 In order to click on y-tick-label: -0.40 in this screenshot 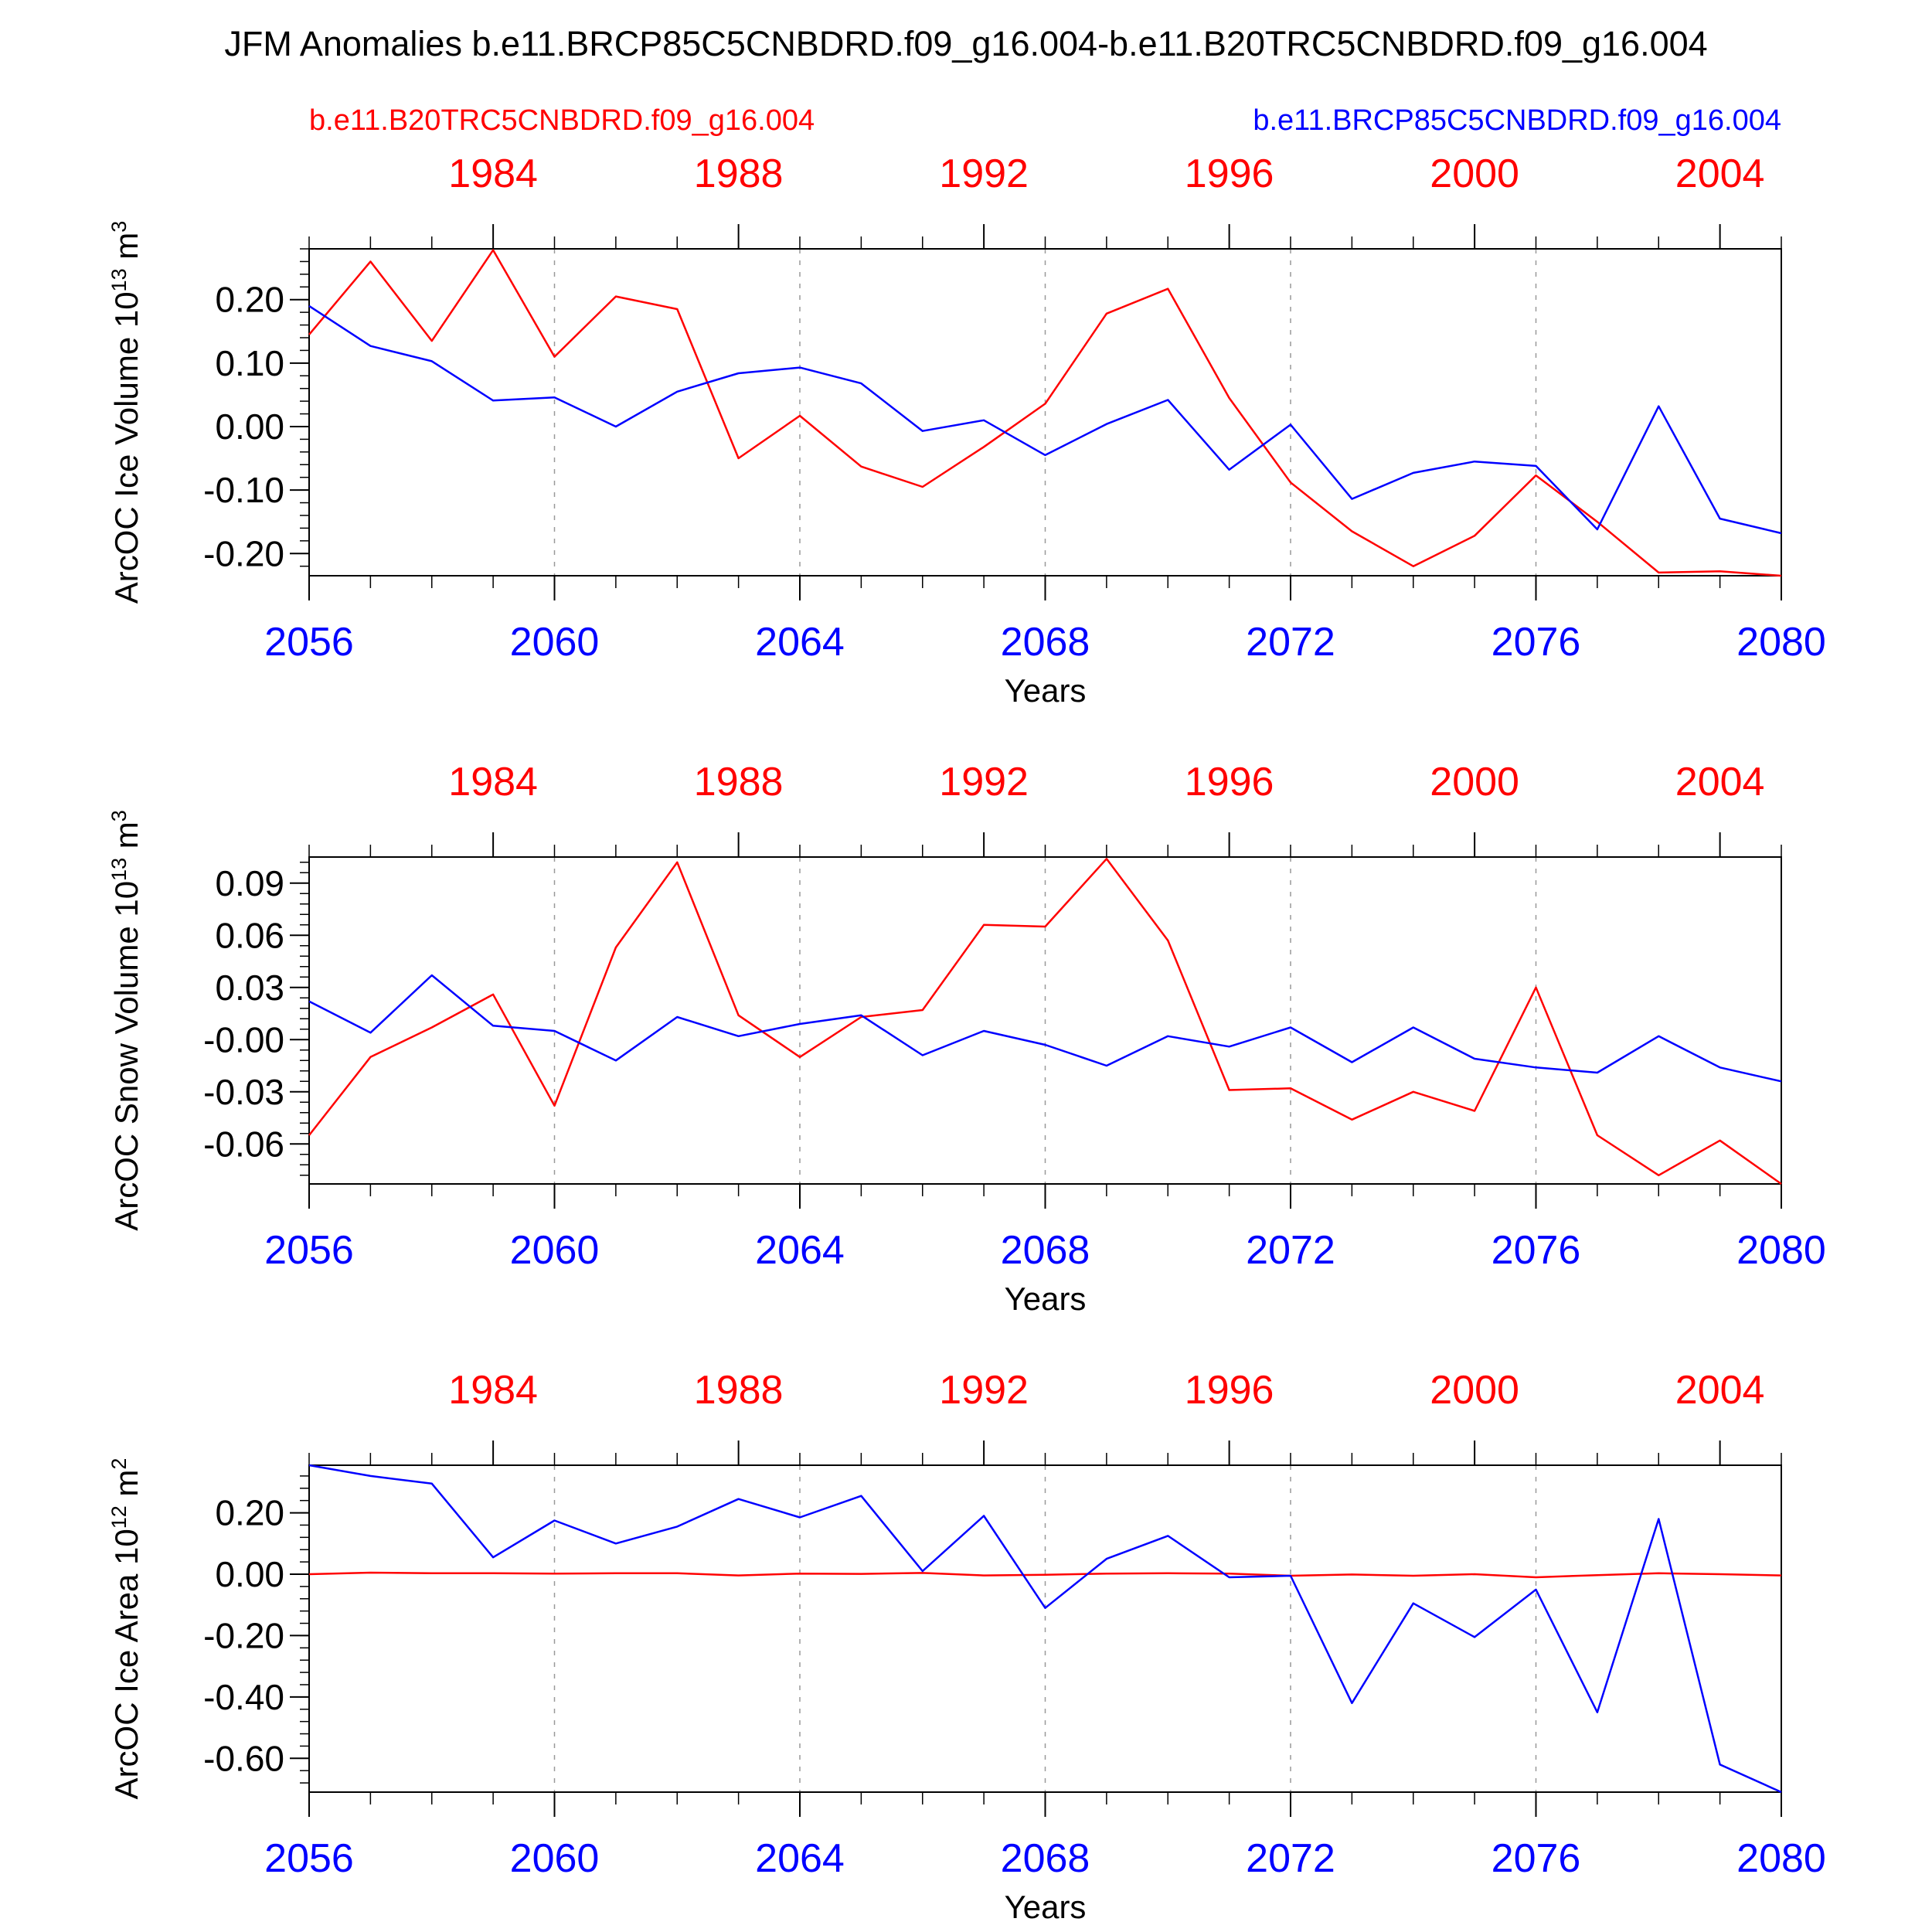, I will do `click(244, 1697)`.